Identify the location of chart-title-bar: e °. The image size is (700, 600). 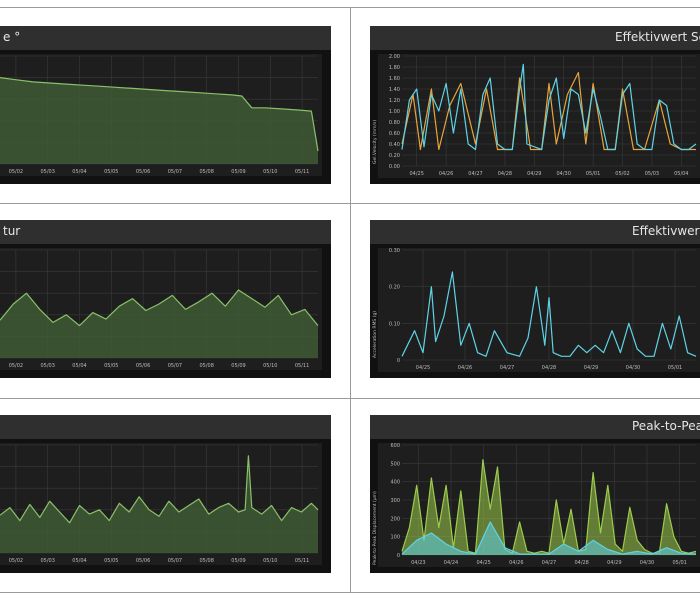
(165, 38).